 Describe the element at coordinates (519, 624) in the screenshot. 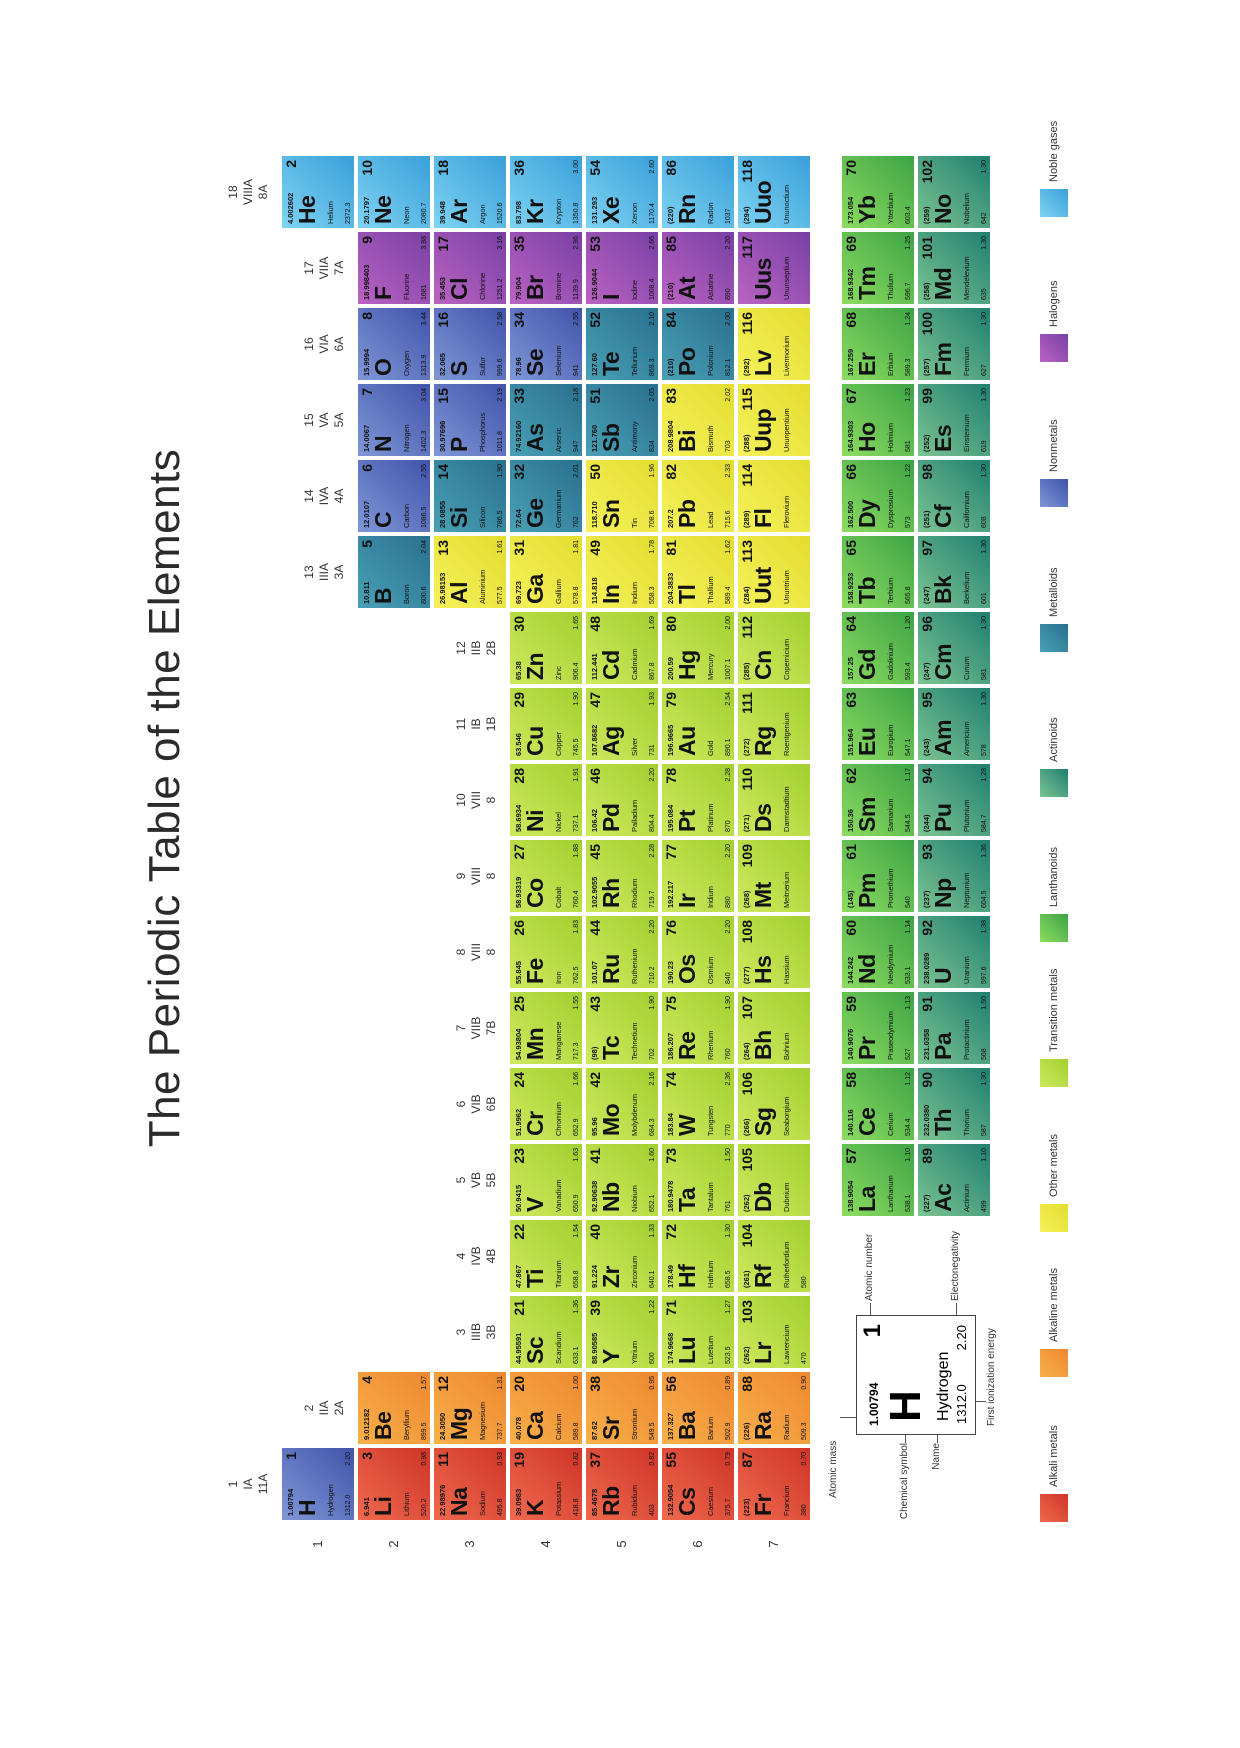

I see `element-number: 30` at that location.